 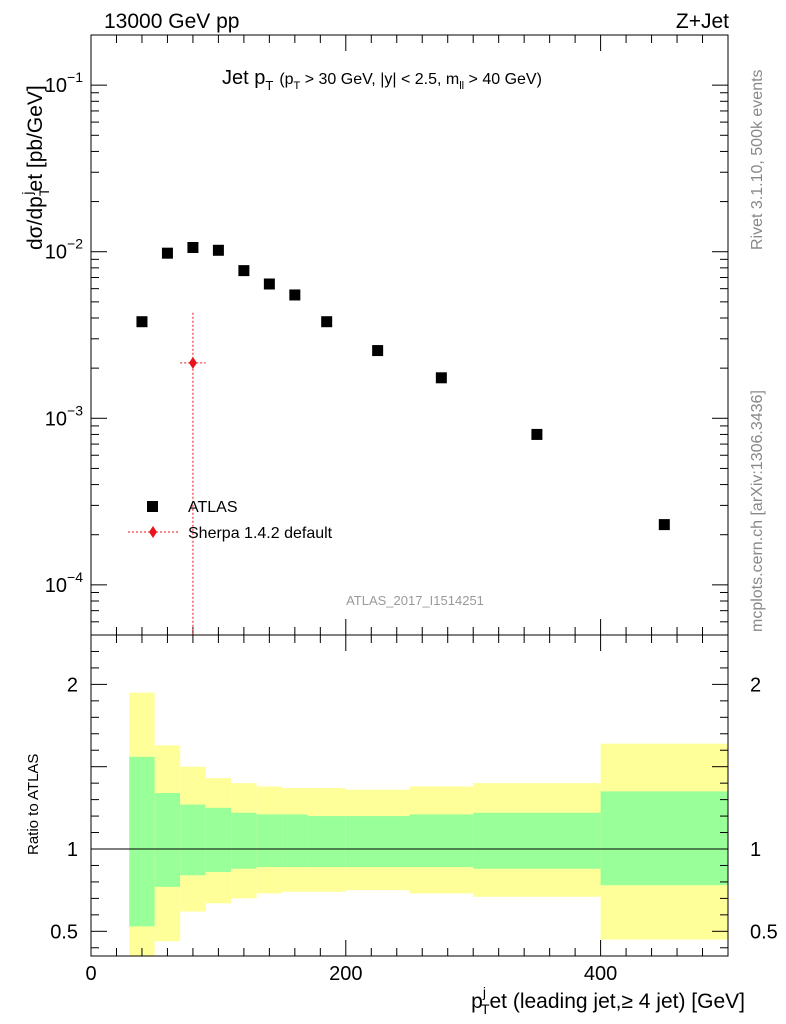 What do you see at coordinates (64, 250) in the screenshot?
I see `main-ytick-label-1: 10⁻²` at bounding box center [64, 250].